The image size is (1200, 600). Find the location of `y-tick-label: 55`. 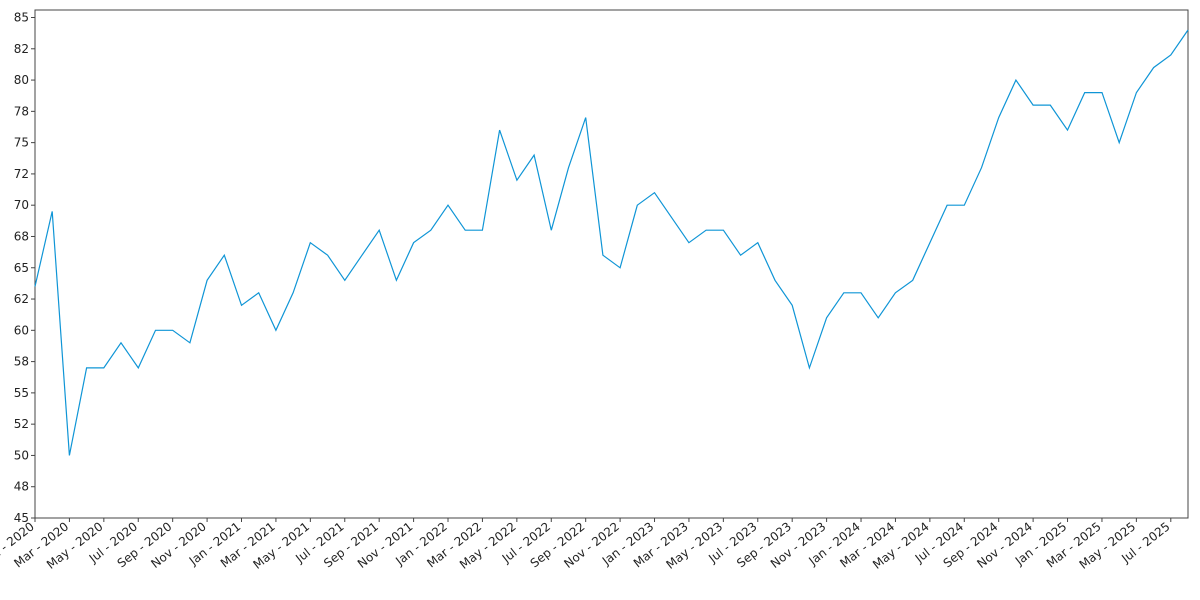

y-tick-label: 55 is located at coordinates (21, 393).